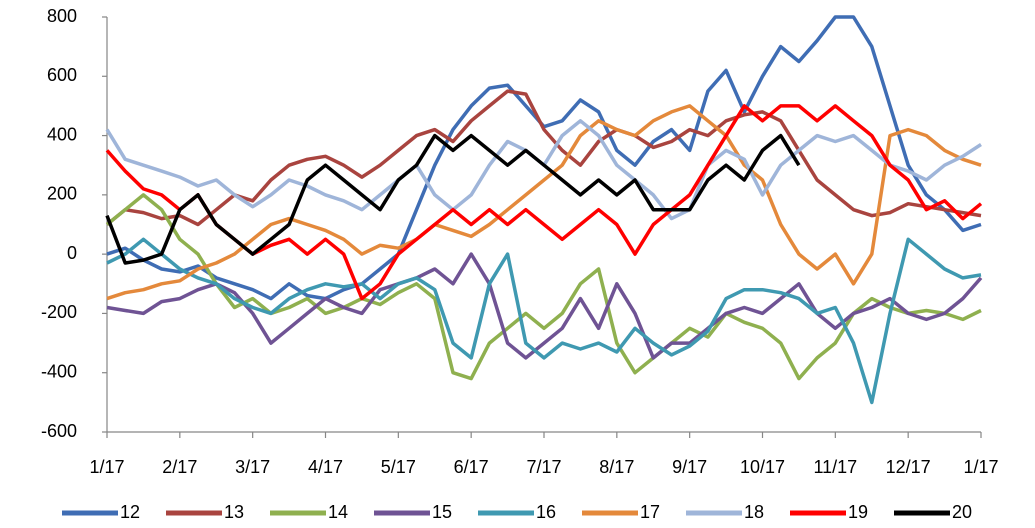  Describe the element at coordinates (59, 431) in the screenshot. I see `y-tick-label: -600` at that location.